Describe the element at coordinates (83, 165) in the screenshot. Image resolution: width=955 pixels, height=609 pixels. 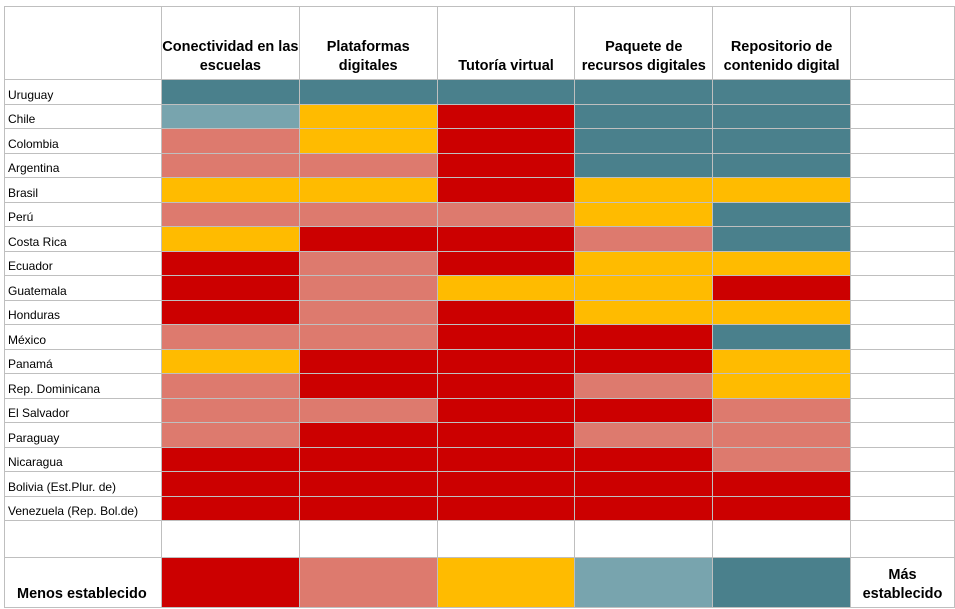
I see `row-label: Argentina` at that location.